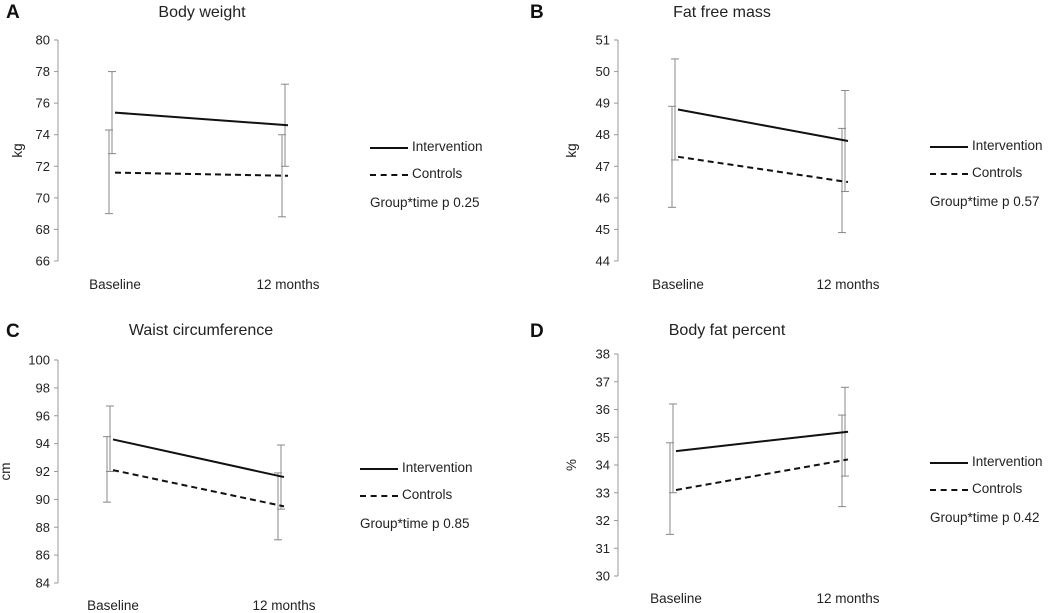 Image resolution: width=1052 pixels, height=613 pixels. I want to click on y-tick-label: 74, so click(43, 134).